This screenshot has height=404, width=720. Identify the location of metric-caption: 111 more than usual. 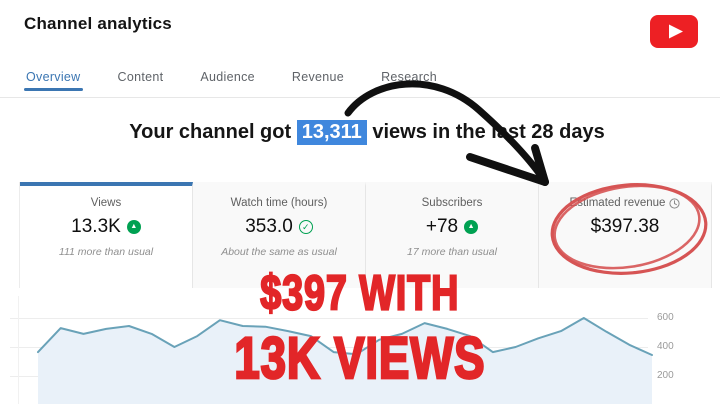
(106, 252).